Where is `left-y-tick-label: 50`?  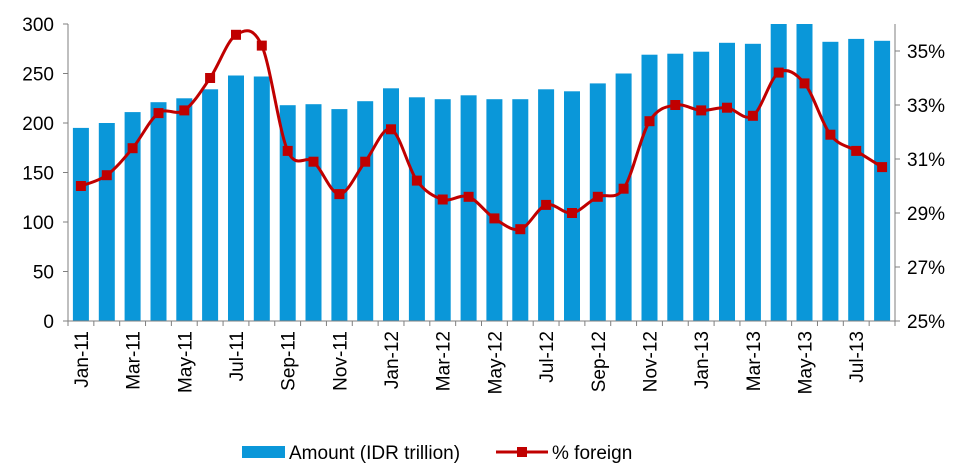 left-y-tick-label: 50 is located at coordinates (43, 273).